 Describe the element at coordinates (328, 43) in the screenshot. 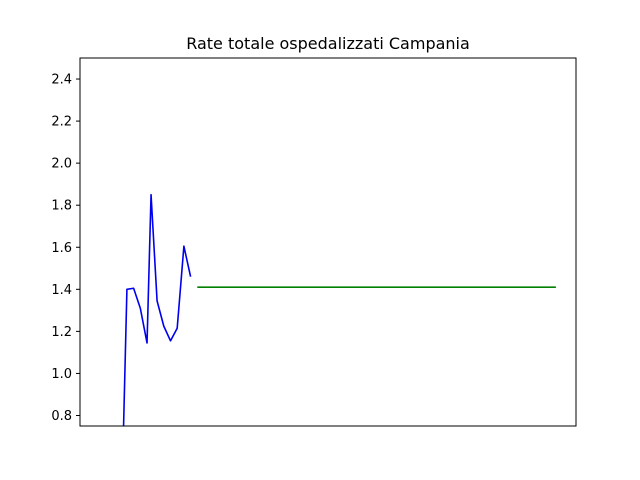

I see `chart-title: Rate totale ospedalizzati Campania` at that location.